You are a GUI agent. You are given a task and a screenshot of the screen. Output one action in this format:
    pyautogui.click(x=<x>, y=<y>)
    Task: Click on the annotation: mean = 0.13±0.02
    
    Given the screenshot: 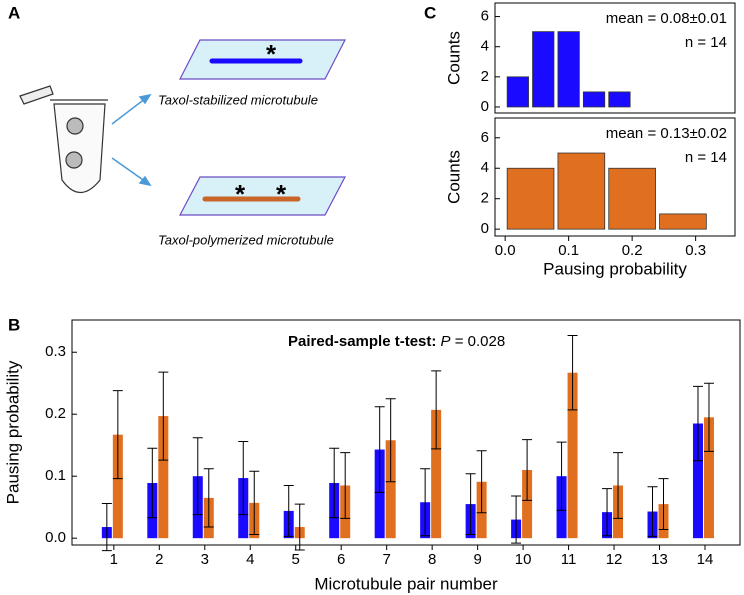 What is the action you would take?
    pyautogui.click(x=666, y=133)
    